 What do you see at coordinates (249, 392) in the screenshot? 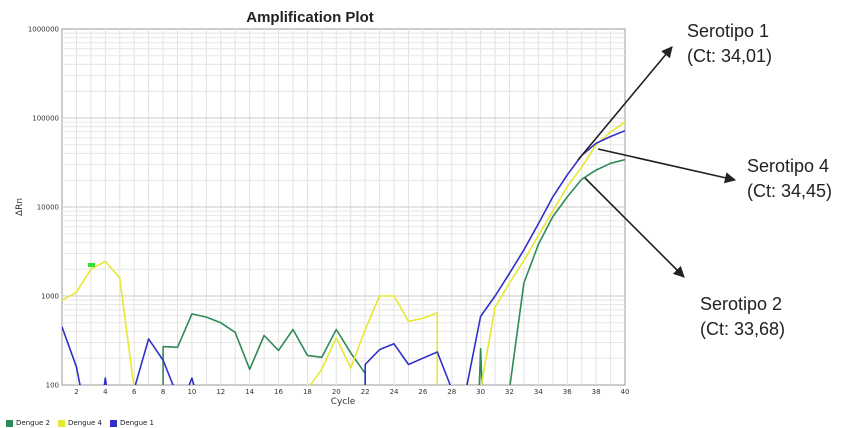
I see `x-tick-label: 14` at bounding box center [249, 392].